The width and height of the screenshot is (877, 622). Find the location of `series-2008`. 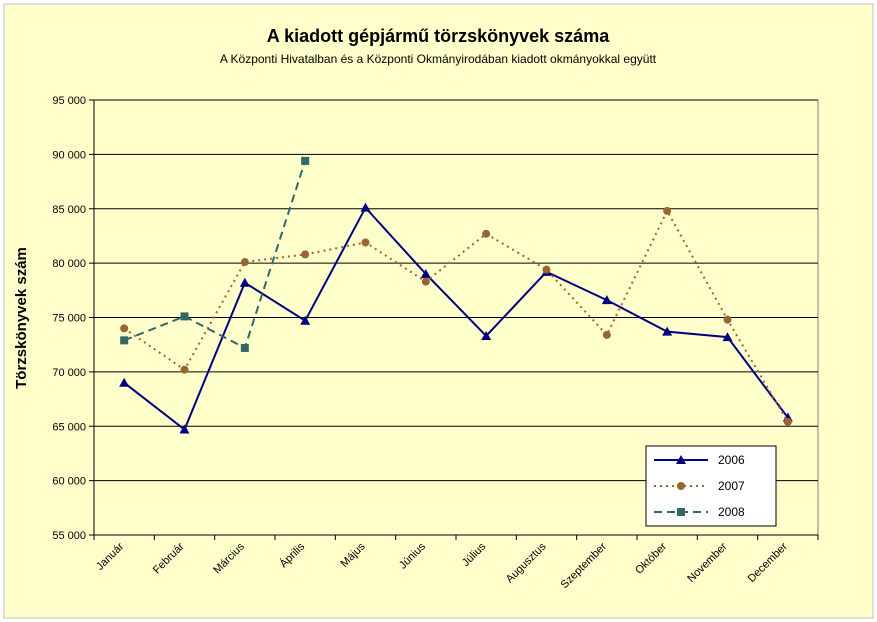

series-2008 is located at coordinates (215, 254).